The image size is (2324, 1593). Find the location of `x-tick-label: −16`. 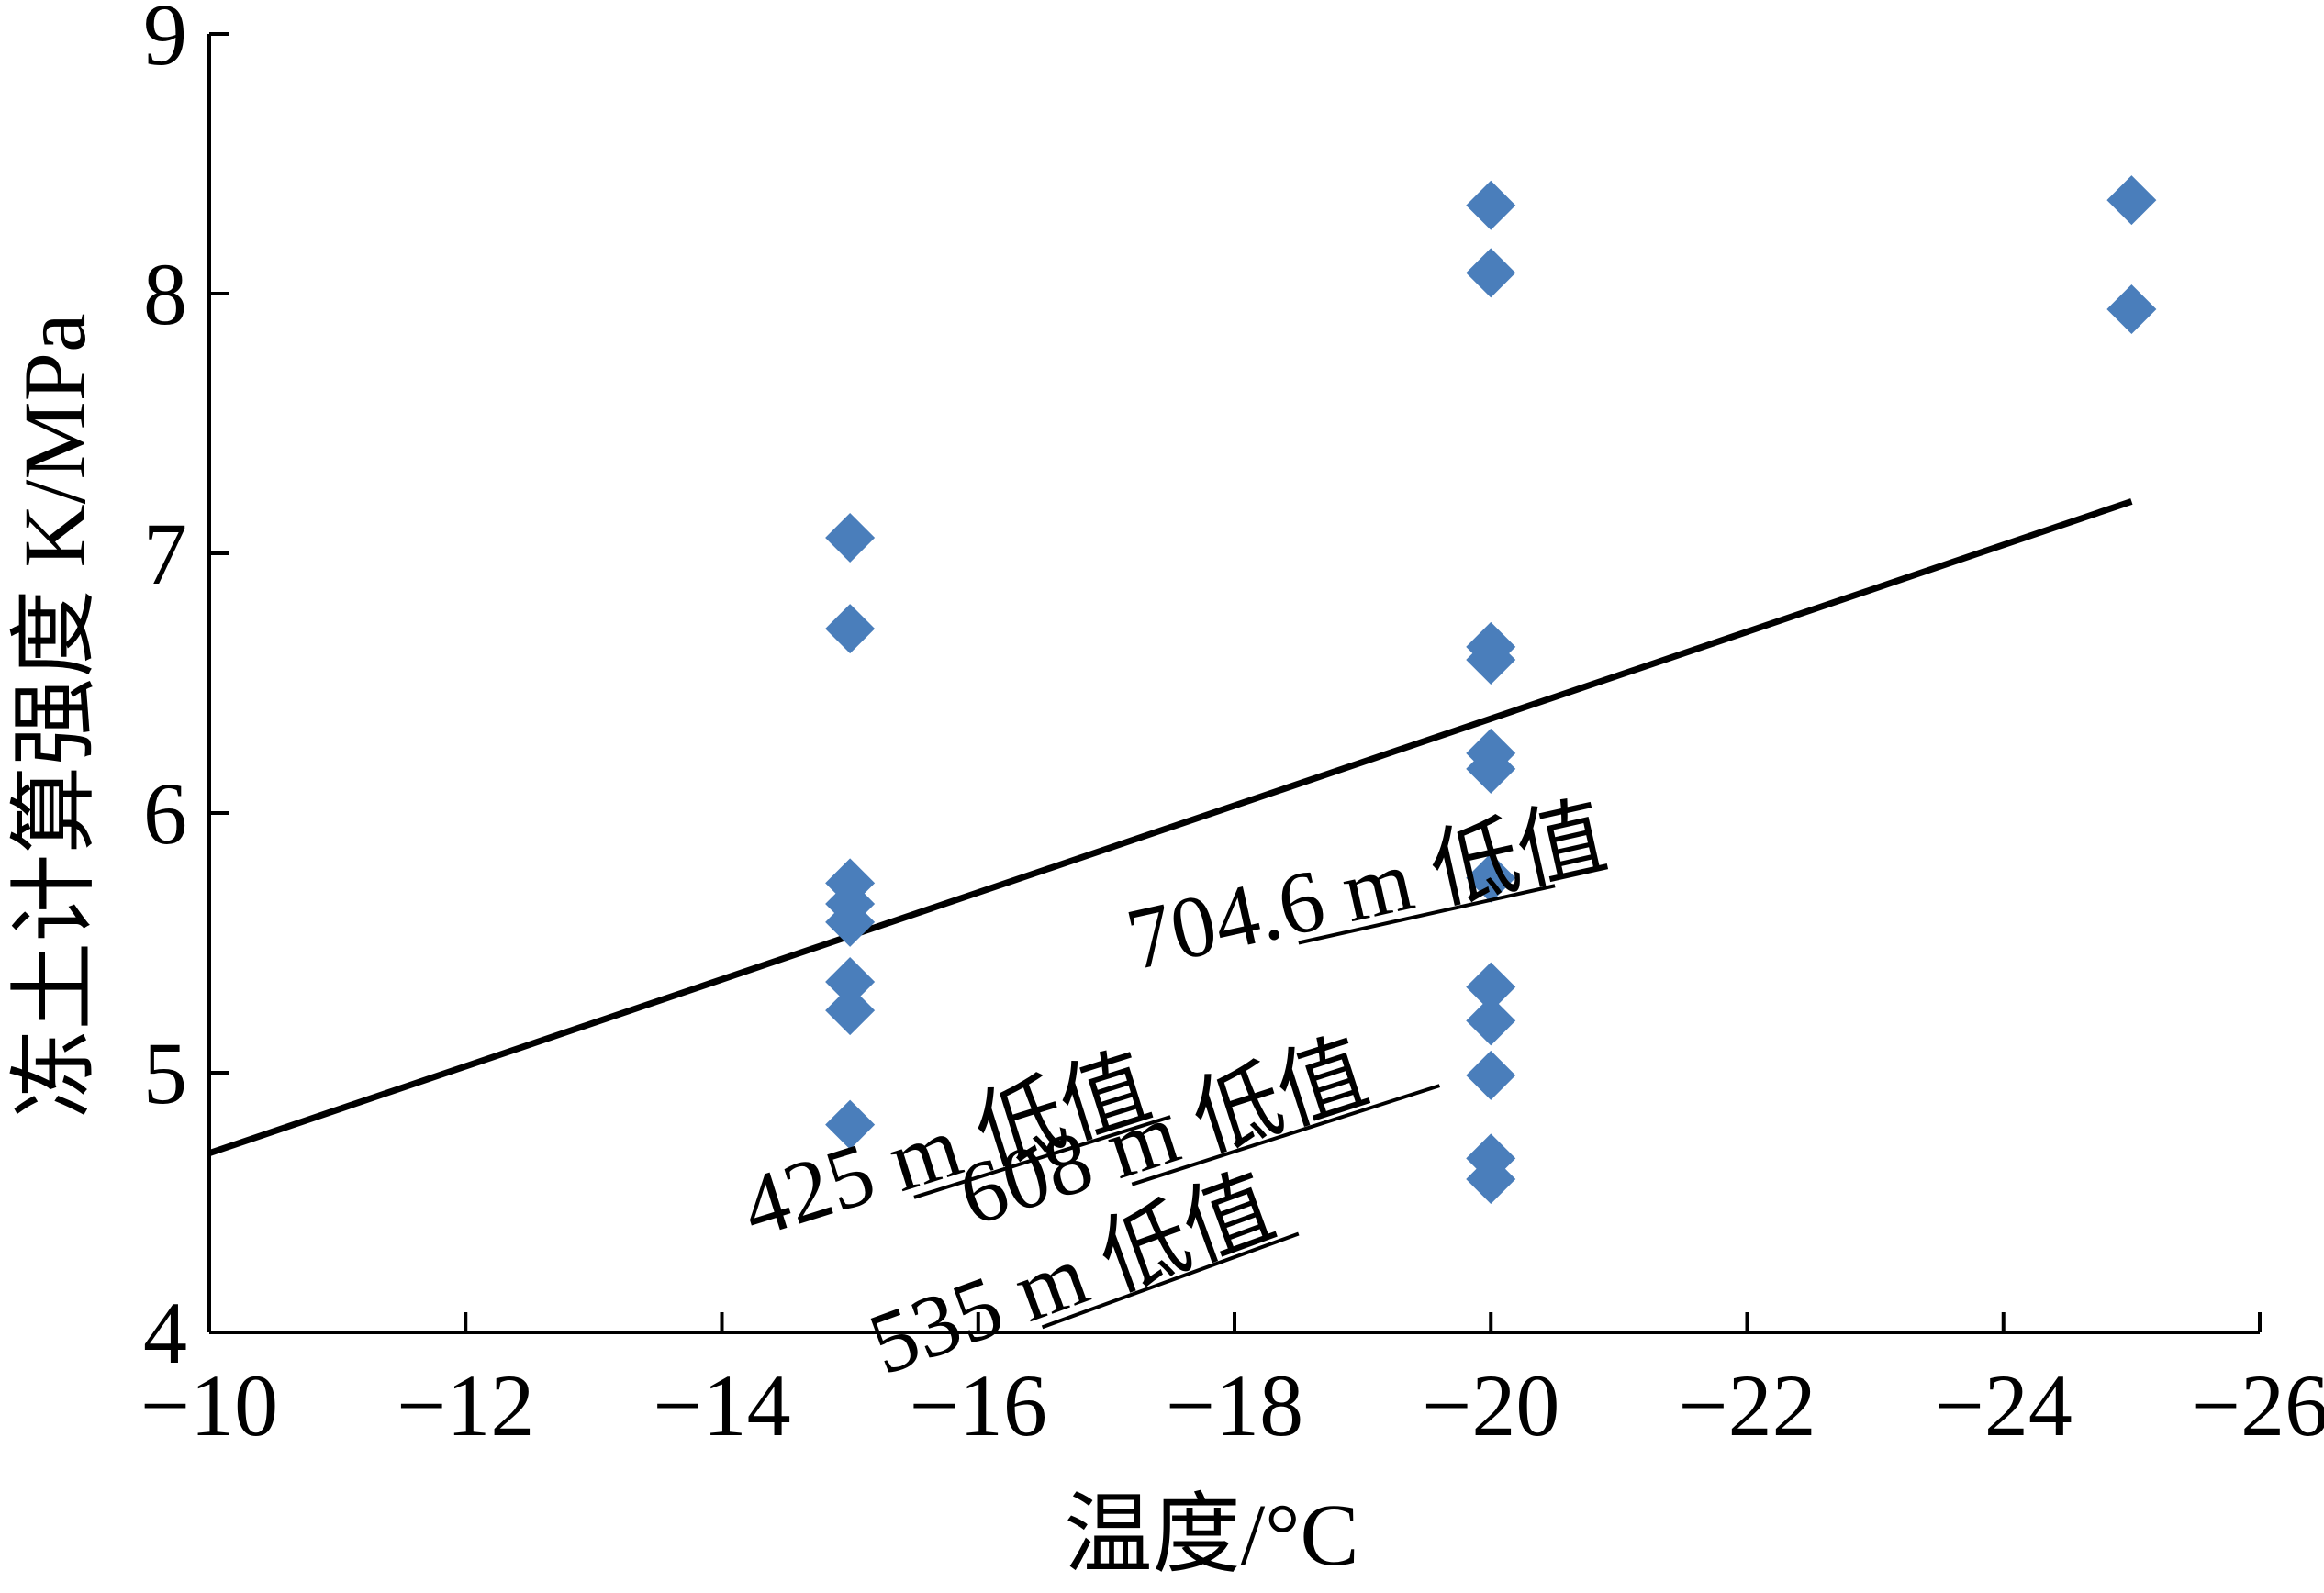

x-tick-label: −16 is located at coordinates (978, 1405).